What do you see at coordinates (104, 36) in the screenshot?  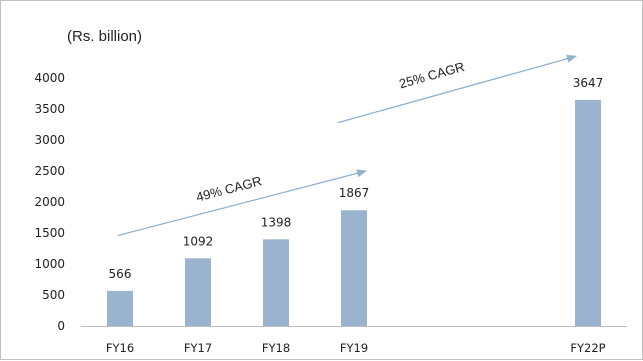 I see `unit-label: (Rs. billion)` at bounding box center [104, 36].